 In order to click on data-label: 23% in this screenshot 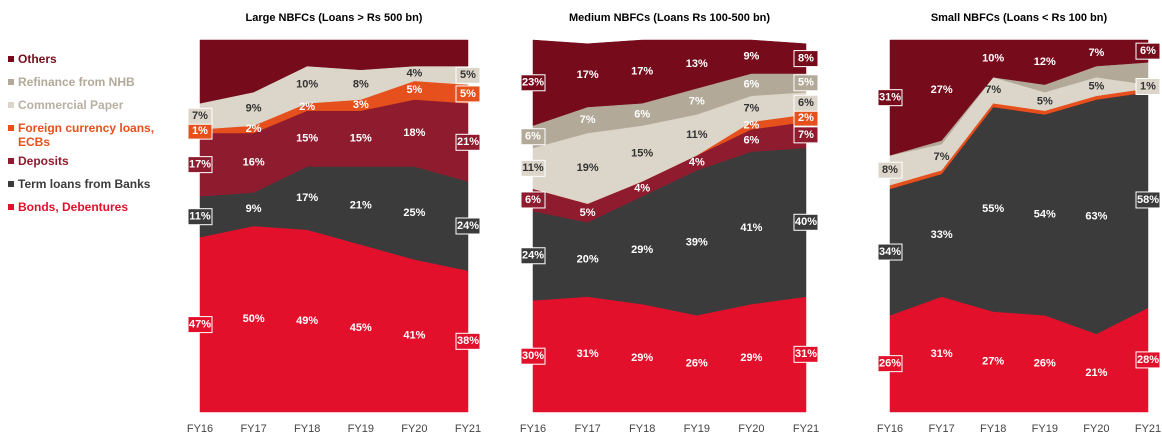, I will do `click(533, 83)`.